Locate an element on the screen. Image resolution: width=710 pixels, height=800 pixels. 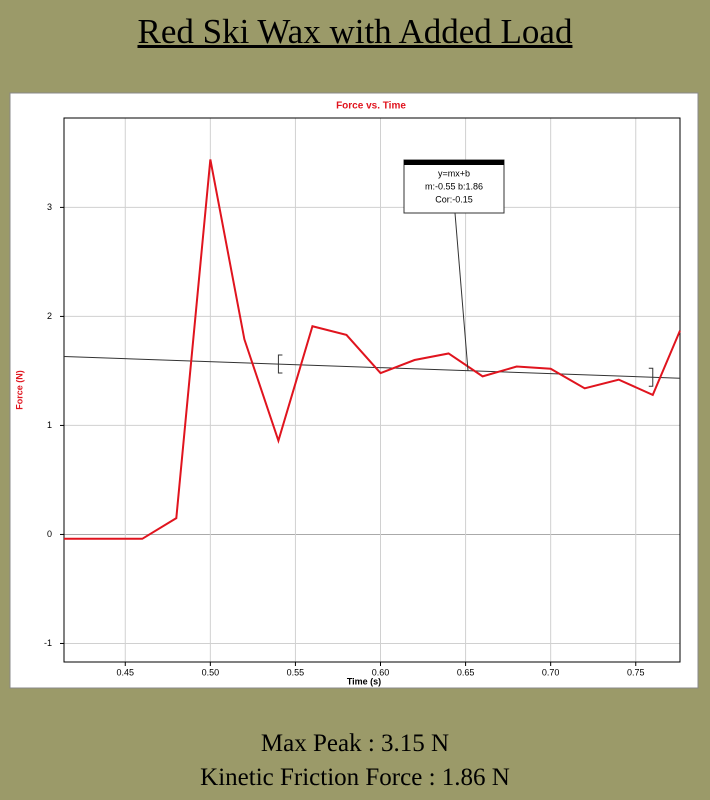
x-tick-label: 0.50 is located at coordinates (211, 672).